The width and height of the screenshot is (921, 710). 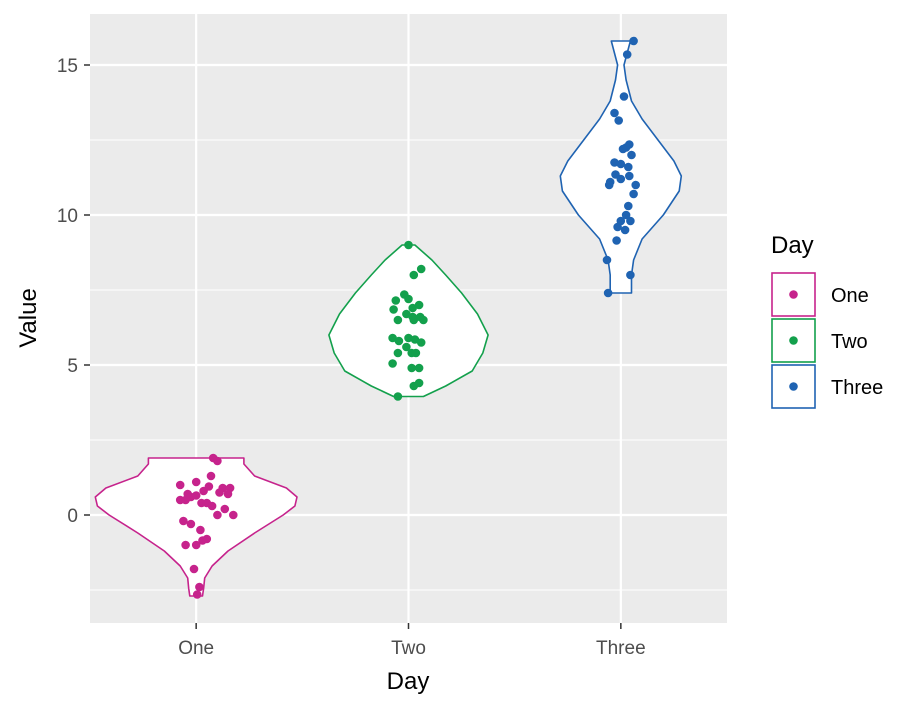 What do you see at coordinates (408, 681) in the screenshot?
I see `x-axis-title: Day` at bounding box center [408, 681].